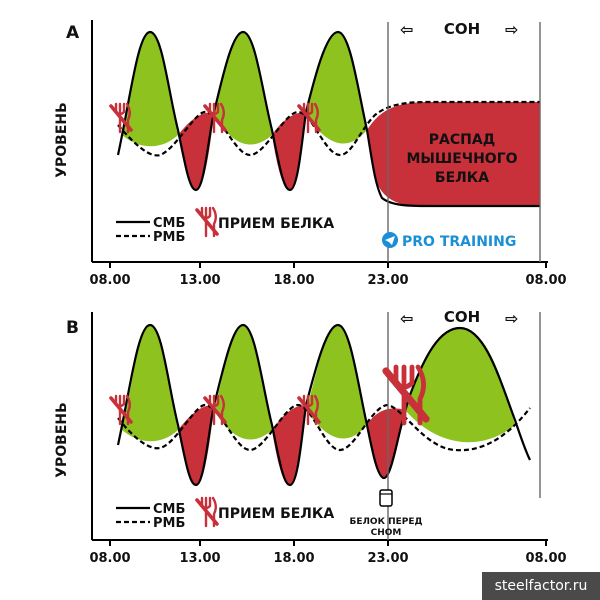 This screenshot has width=600, height=600. Describe the element at coordinates (207, 222) in the screenshot. I see `panel-a-legend-intake-icon` at that location.